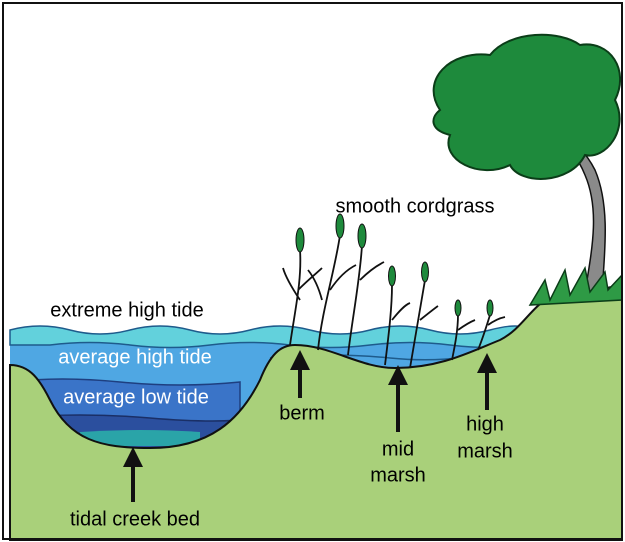  I want to click on tree-canopy, so click(526, 106).